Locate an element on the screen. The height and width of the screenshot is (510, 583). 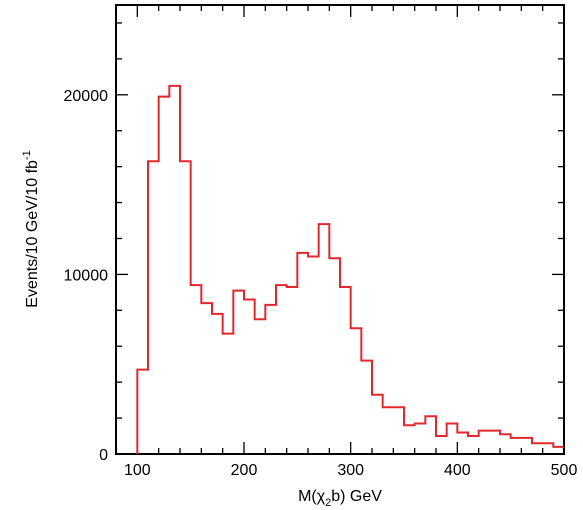
x-axis-title: M(χ2b) GeV is located at coordinates (340, 498).